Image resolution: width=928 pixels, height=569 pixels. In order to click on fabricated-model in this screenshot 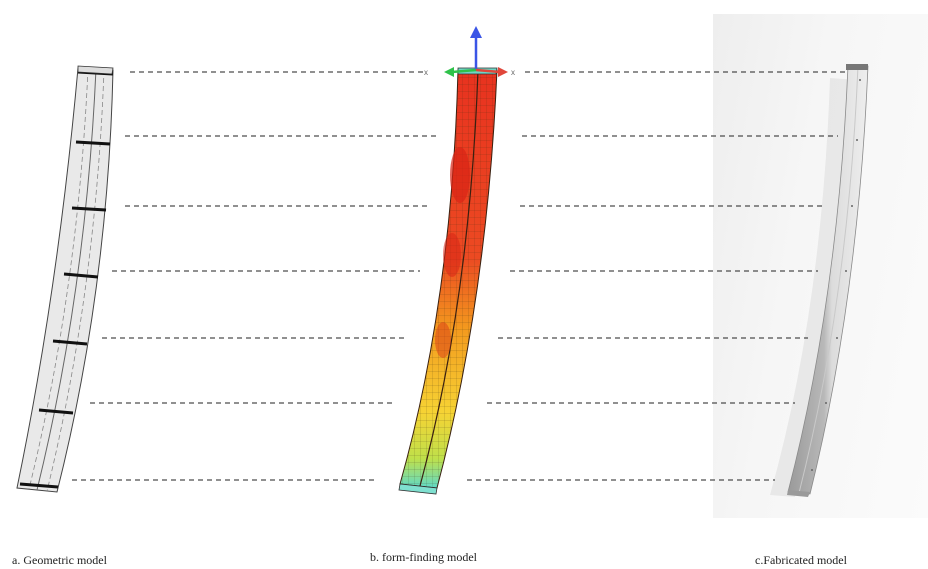, I will do `click(819, 280)`.